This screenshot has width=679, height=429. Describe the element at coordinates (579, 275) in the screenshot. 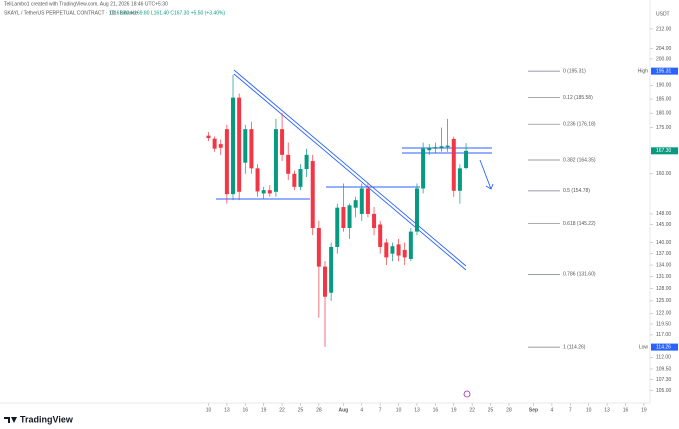

I see `fib-label: 0.786 (131.60)` at that location.